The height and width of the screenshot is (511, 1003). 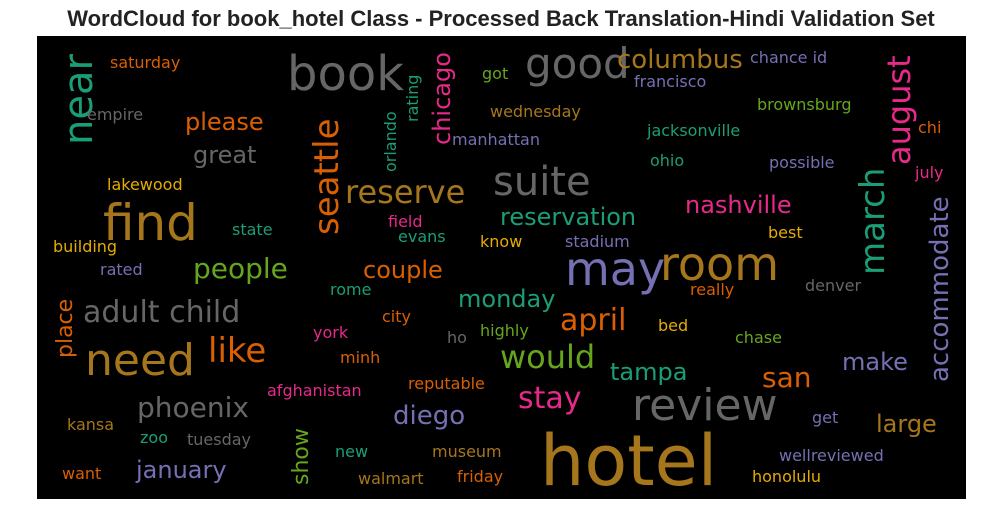 I want to click on cloud-word: people, so click(x=240, y=268).